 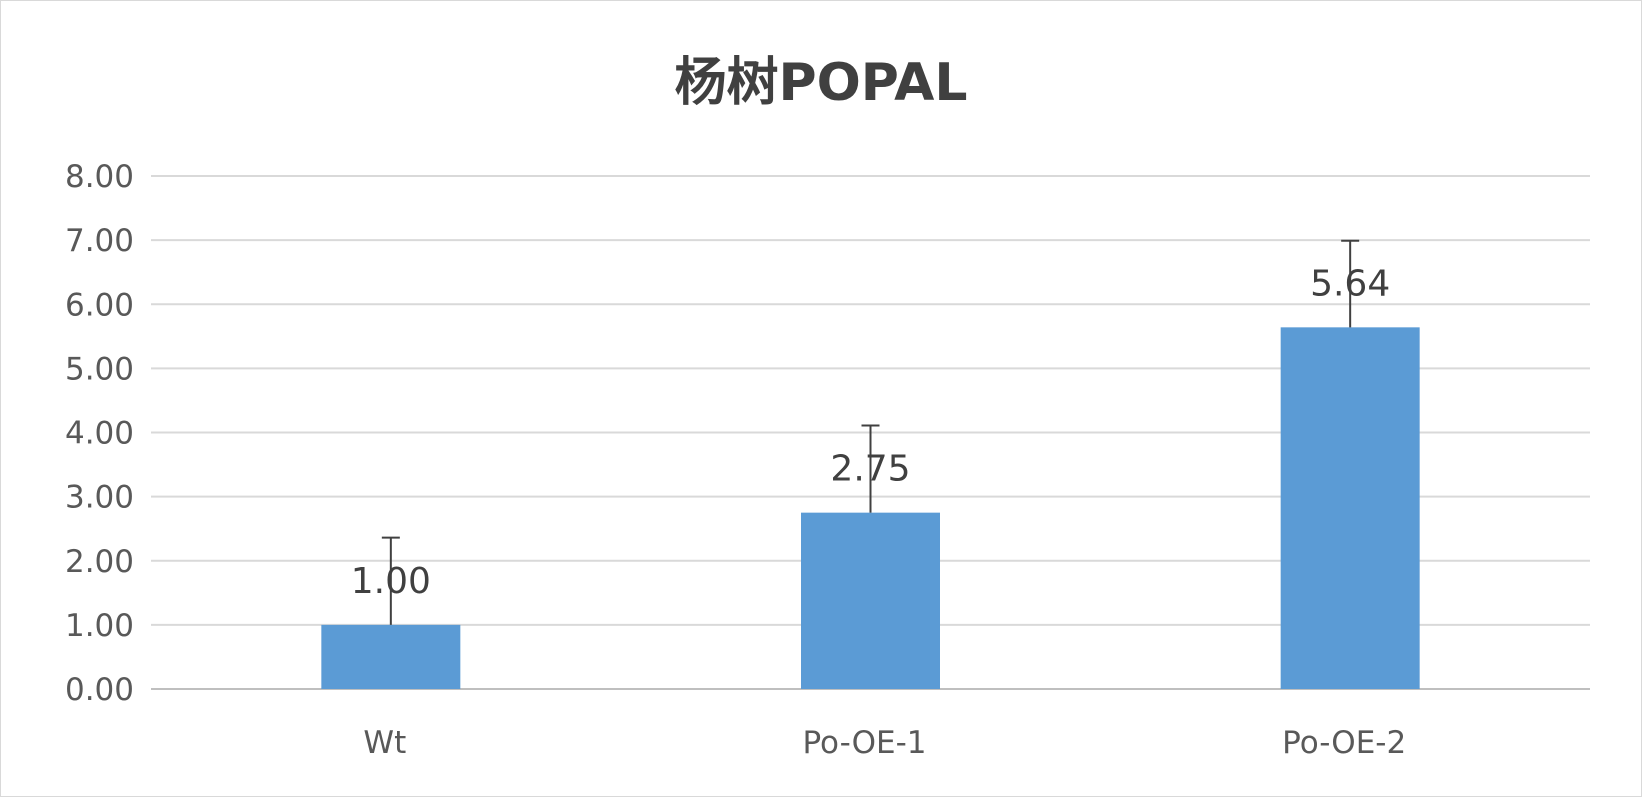 I want to click on y-tick-label: 4.00, so click(x=99, y=434).